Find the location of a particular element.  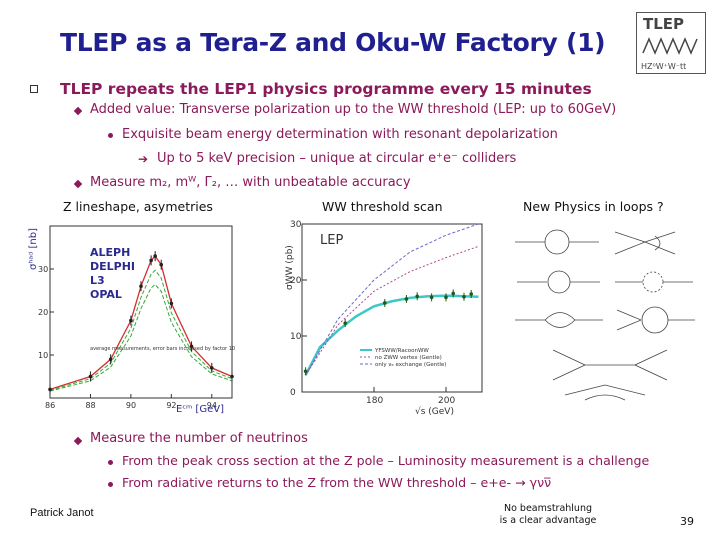

z-ytick-label: 10 is located at coordinates (43, 355).